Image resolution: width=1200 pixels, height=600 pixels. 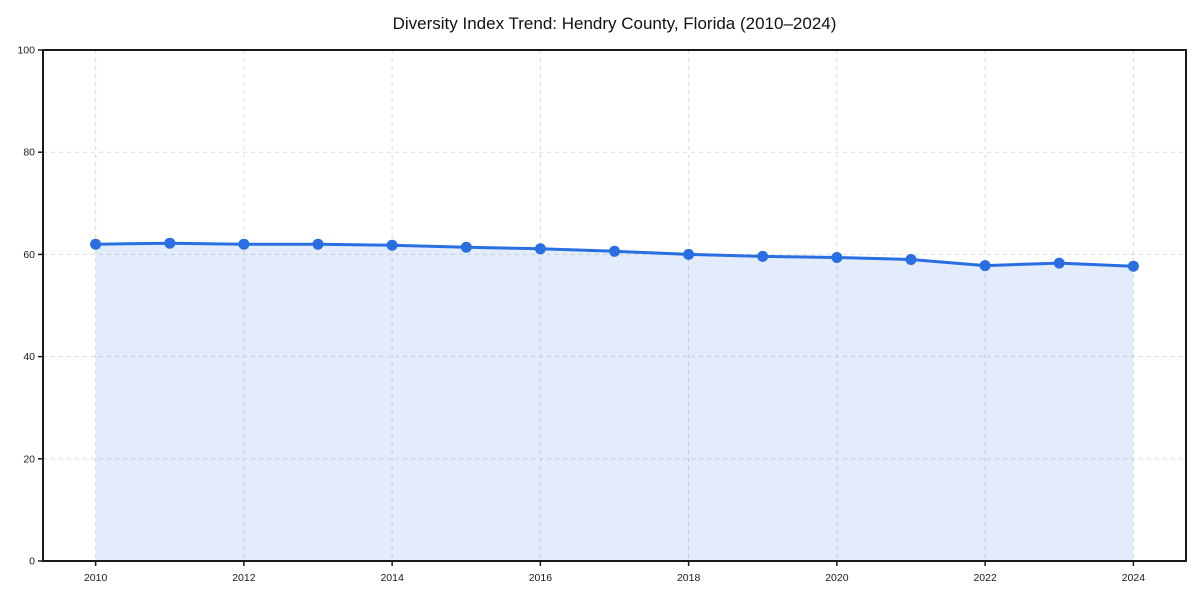 I want to click on x-tick-label: 2016, so click(x=541, y=578).